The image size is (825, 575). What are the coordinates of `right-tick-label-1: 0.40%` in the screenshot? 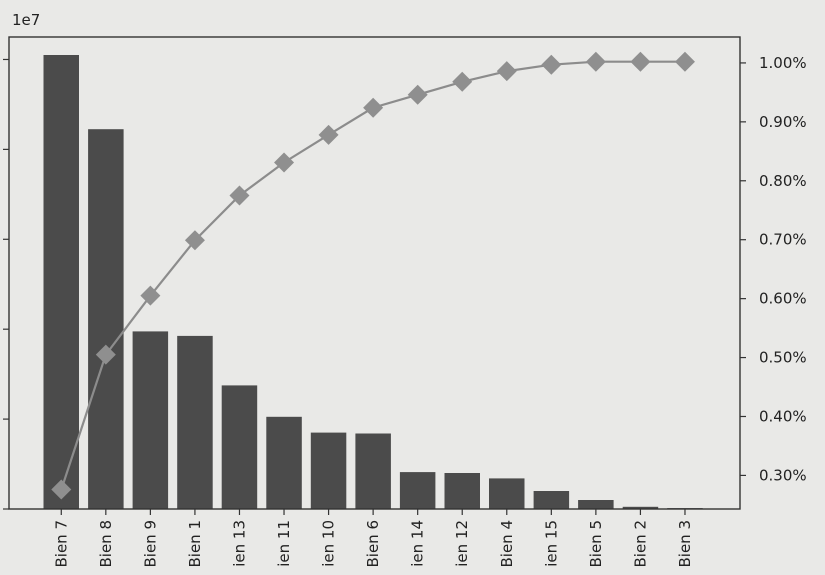 It's located at (783, 416).